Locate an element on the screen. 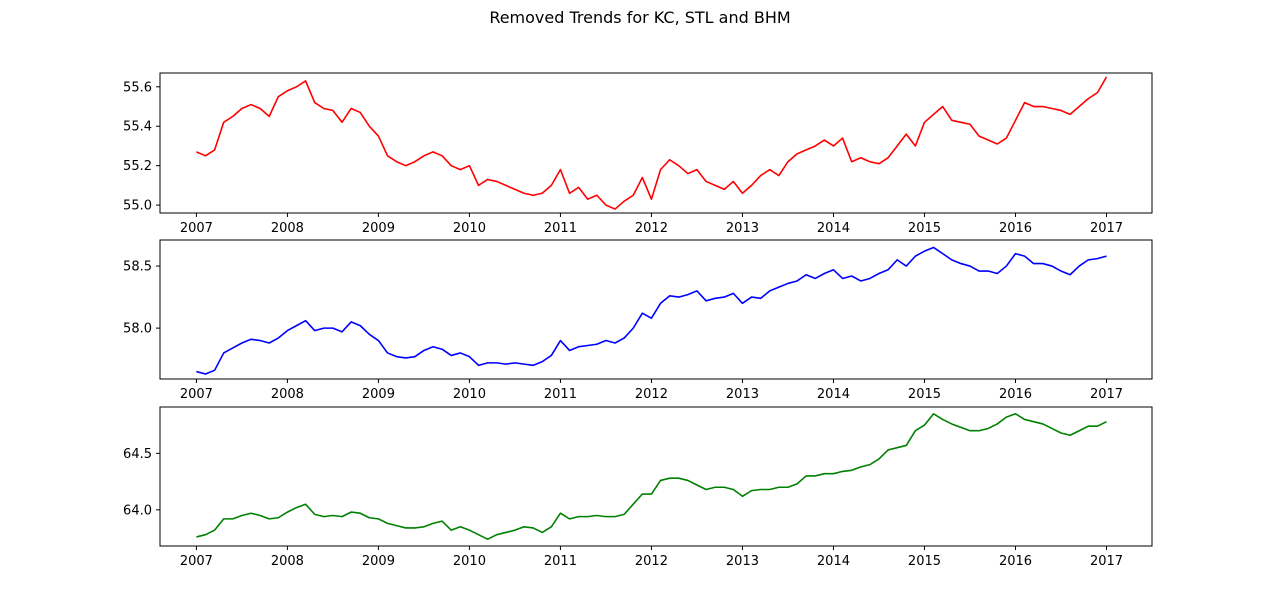 This screenshot has height=612, width=1280. y-tick-label: 58.5 is located at coordinates (137, 267).